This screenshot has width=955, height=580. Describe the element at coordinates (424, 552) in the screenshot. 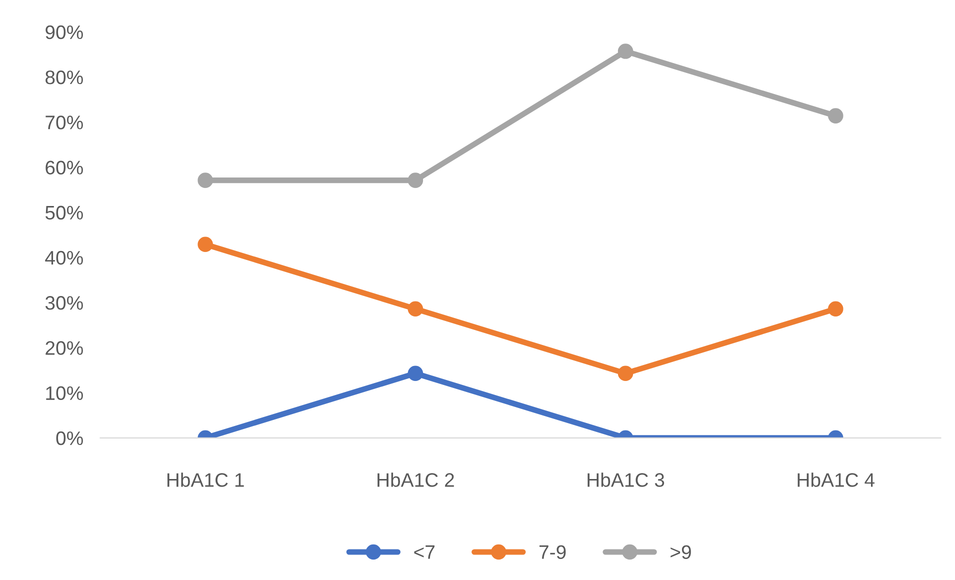

I see `legend-label: <7` at that location.